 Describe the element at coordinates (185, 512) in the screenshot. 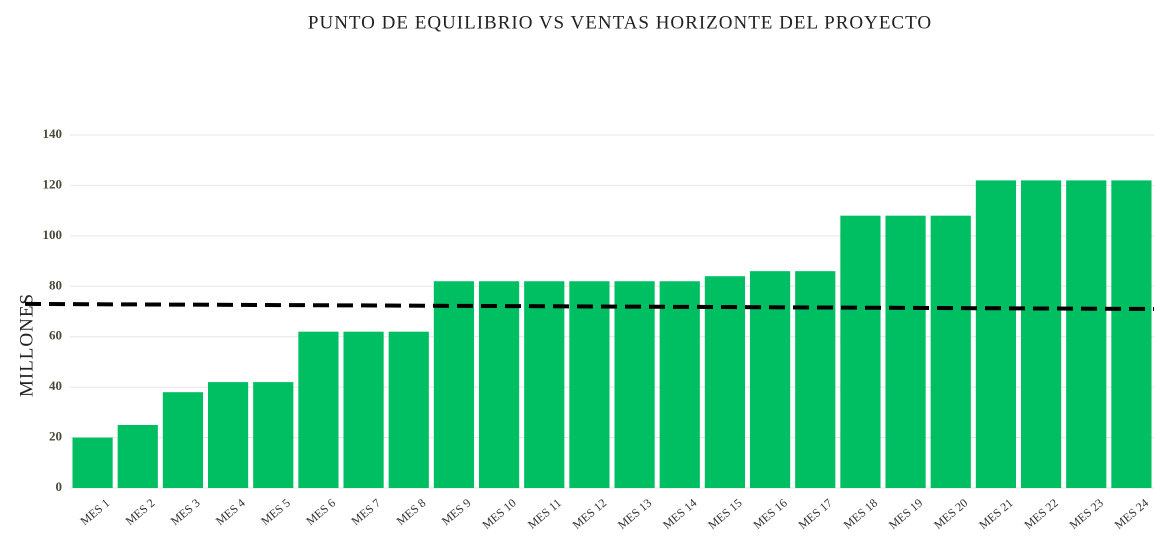

I see `x-tick-label: MES 3` at that location.